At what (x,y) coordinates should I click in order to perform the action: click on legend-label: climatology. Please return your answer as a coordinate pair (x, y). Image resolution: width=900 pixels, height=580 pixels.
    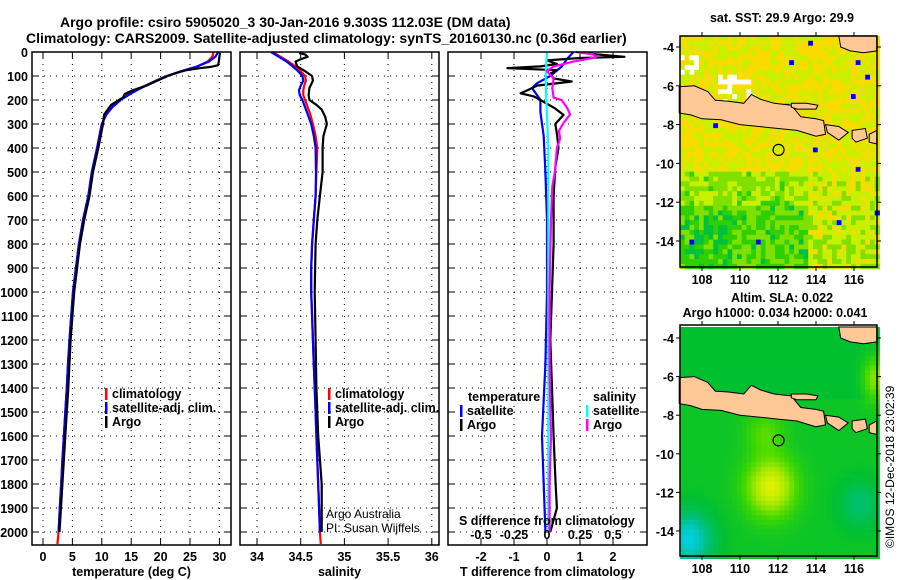
    Looking at the image, I should click on (370, 394).